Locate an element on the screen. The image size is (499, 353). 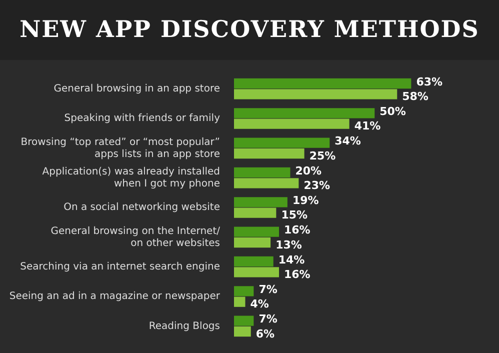
y-tick-label: Seeing an ad in a magazine or newspaper is located at coordinates (115, 296).